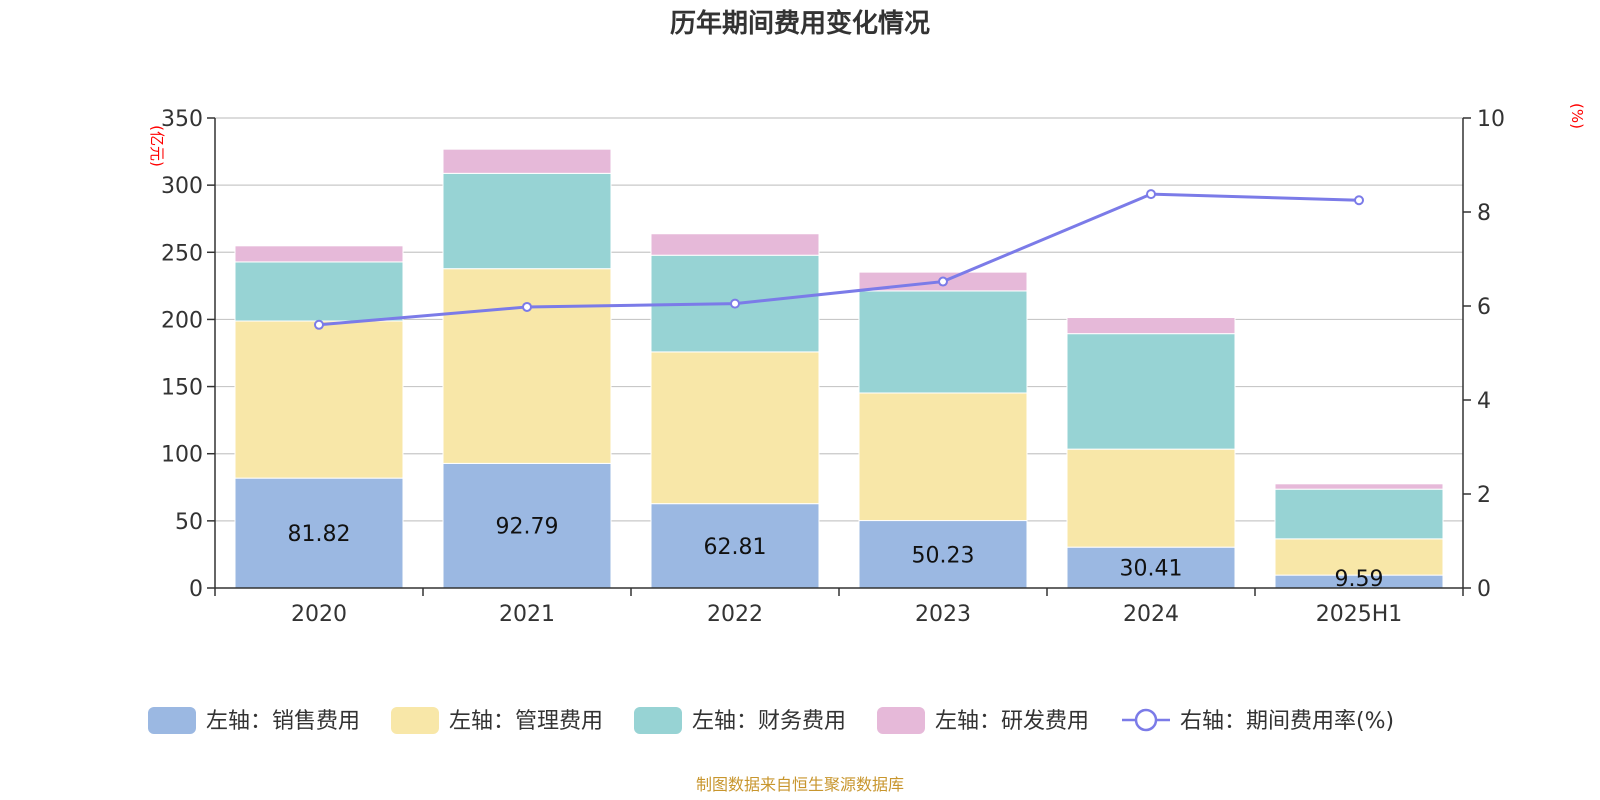 The image size is (1600, 800). I want to click on bar-value-label: 50.23, so click(943, 555).